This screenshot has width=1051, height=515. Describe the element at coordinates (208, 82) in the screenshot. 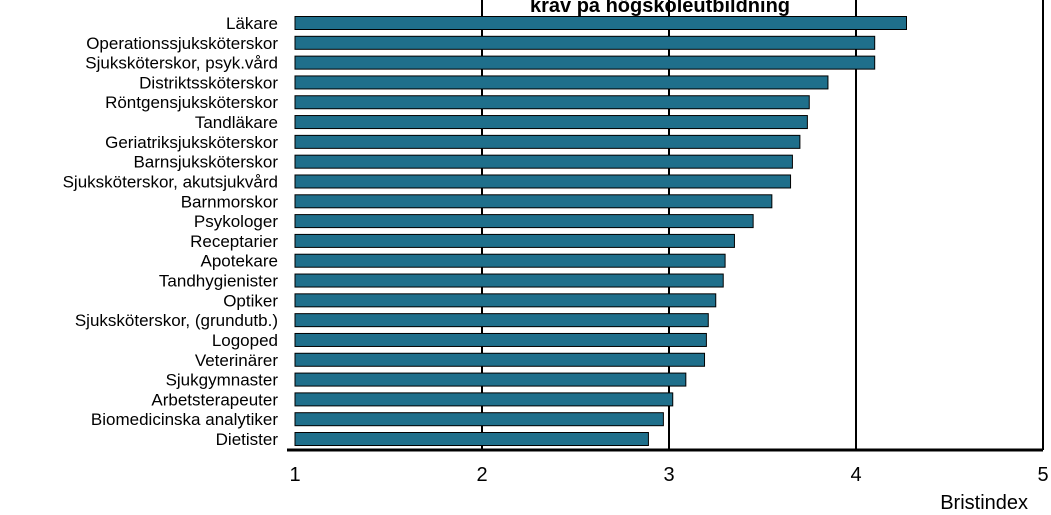

I see `category-label: Distriktssköterskor` at that location.